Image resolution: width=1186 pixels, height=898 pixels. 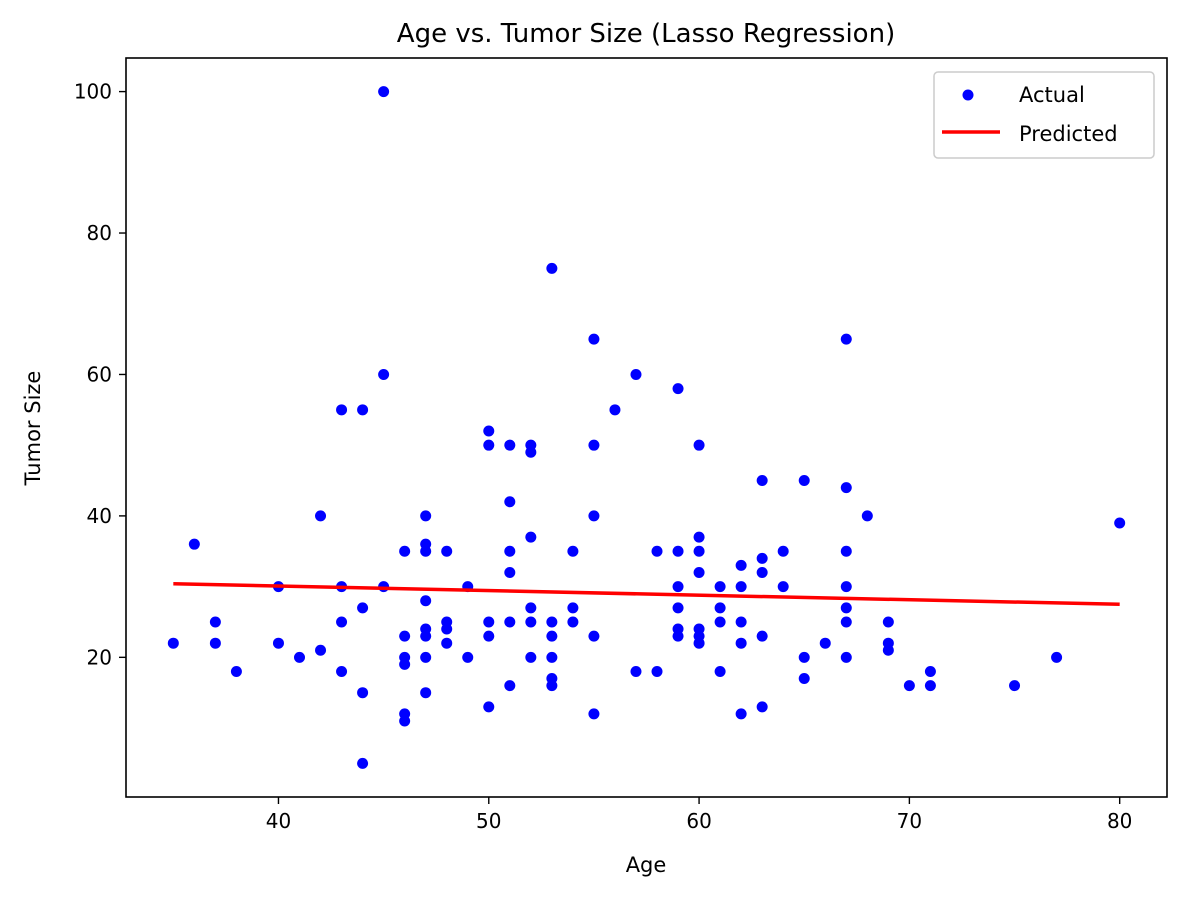 What do you see at coordinates (1119, 821) in the screenshot?
I see `x-tick-label: 80` at bounding box center [1119, 821].